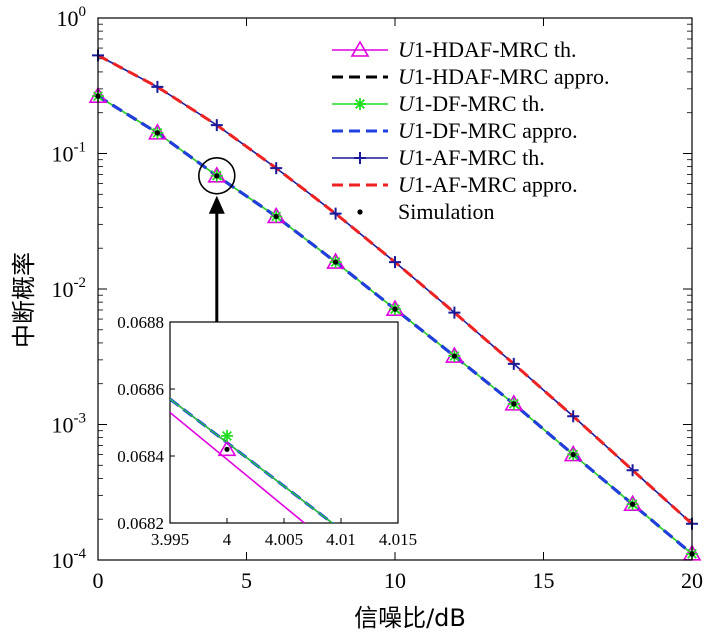  What do you see at coordinates (488, 184) in the screenshot?
I see `legend-label: U1-AF-MRC appro.` at bounding box center [488, 184].